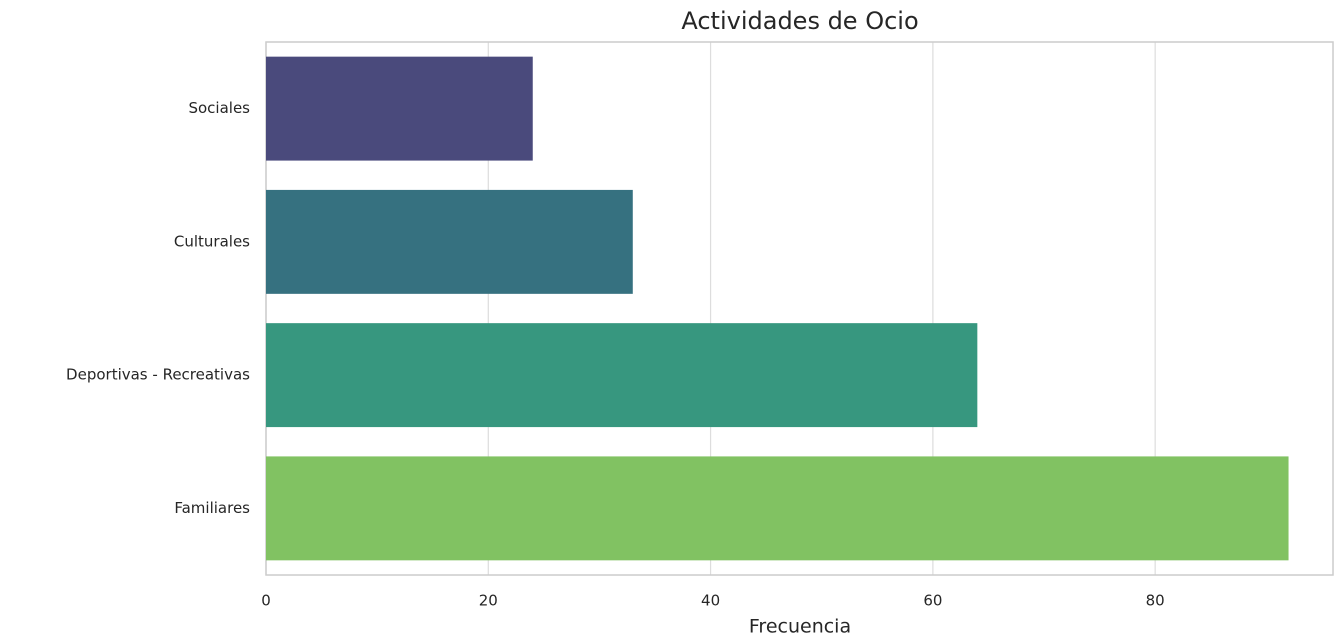  What do you see at coordinates (158, 375) in the screenshot?
I see `y-tick-label: Deportivas - Recreativas` at bounding box center [158, 375].